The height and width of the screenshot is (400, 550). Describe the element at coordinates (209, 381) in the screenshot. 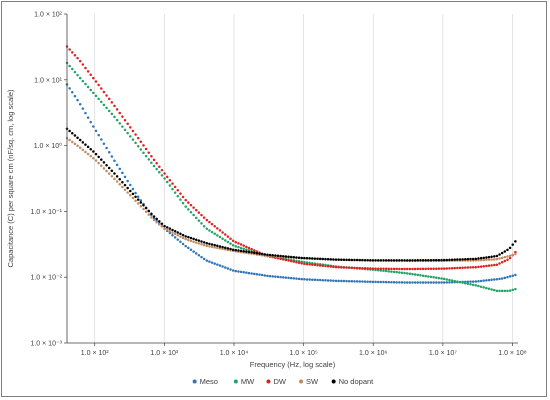

I see `legend-label: Meso` at that location.